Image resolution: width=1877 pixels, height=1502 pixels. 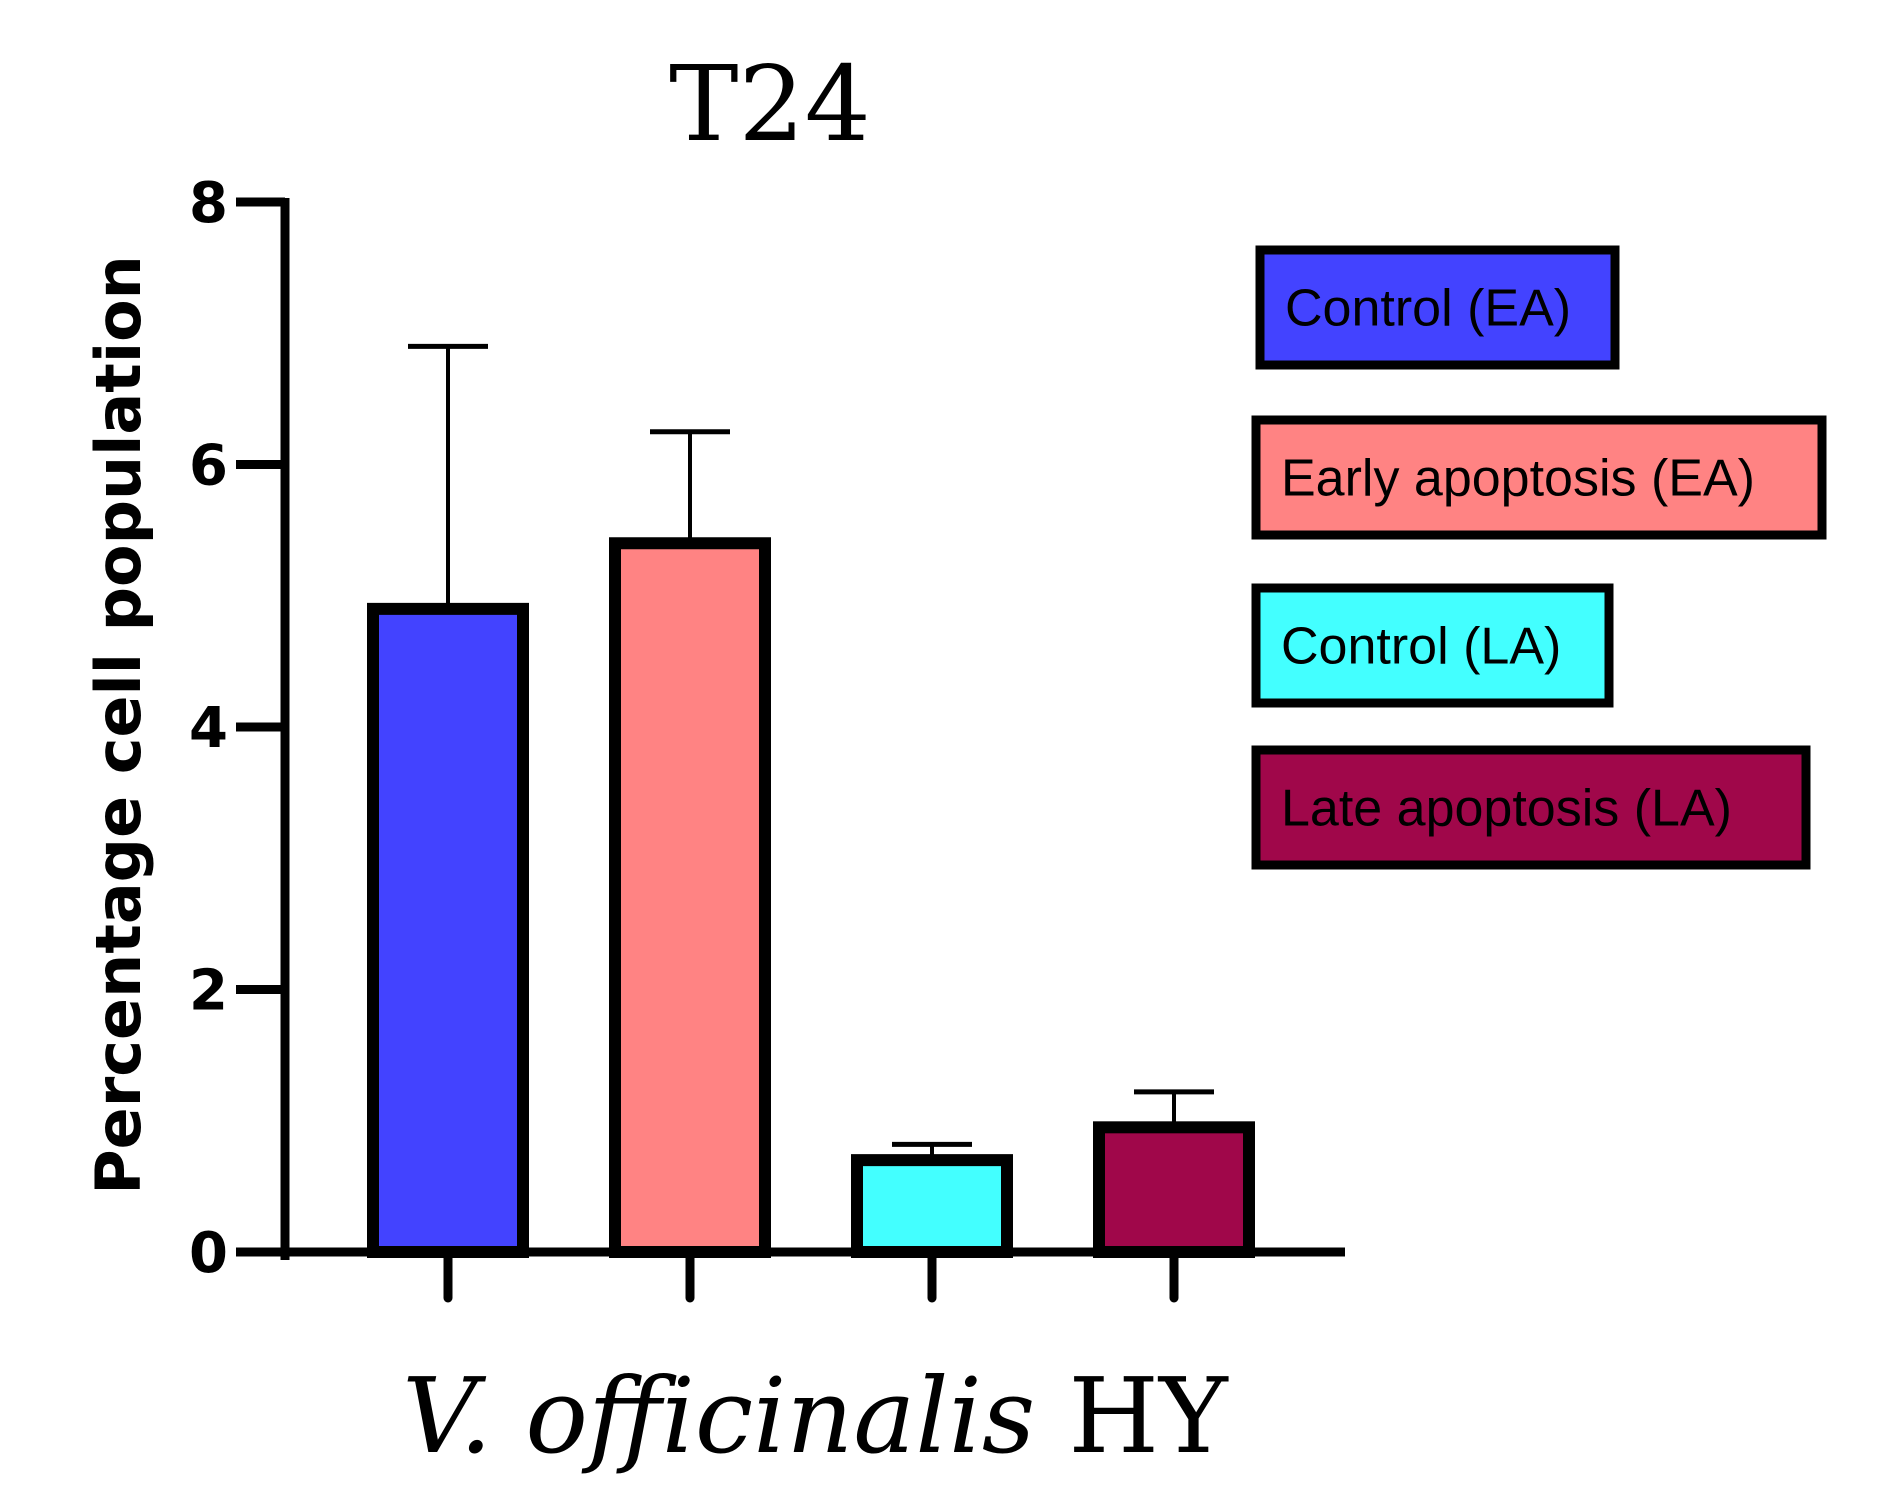 I want to click on y-ticks-group: 0 2 4 6 8, so click(x=237, y=728).